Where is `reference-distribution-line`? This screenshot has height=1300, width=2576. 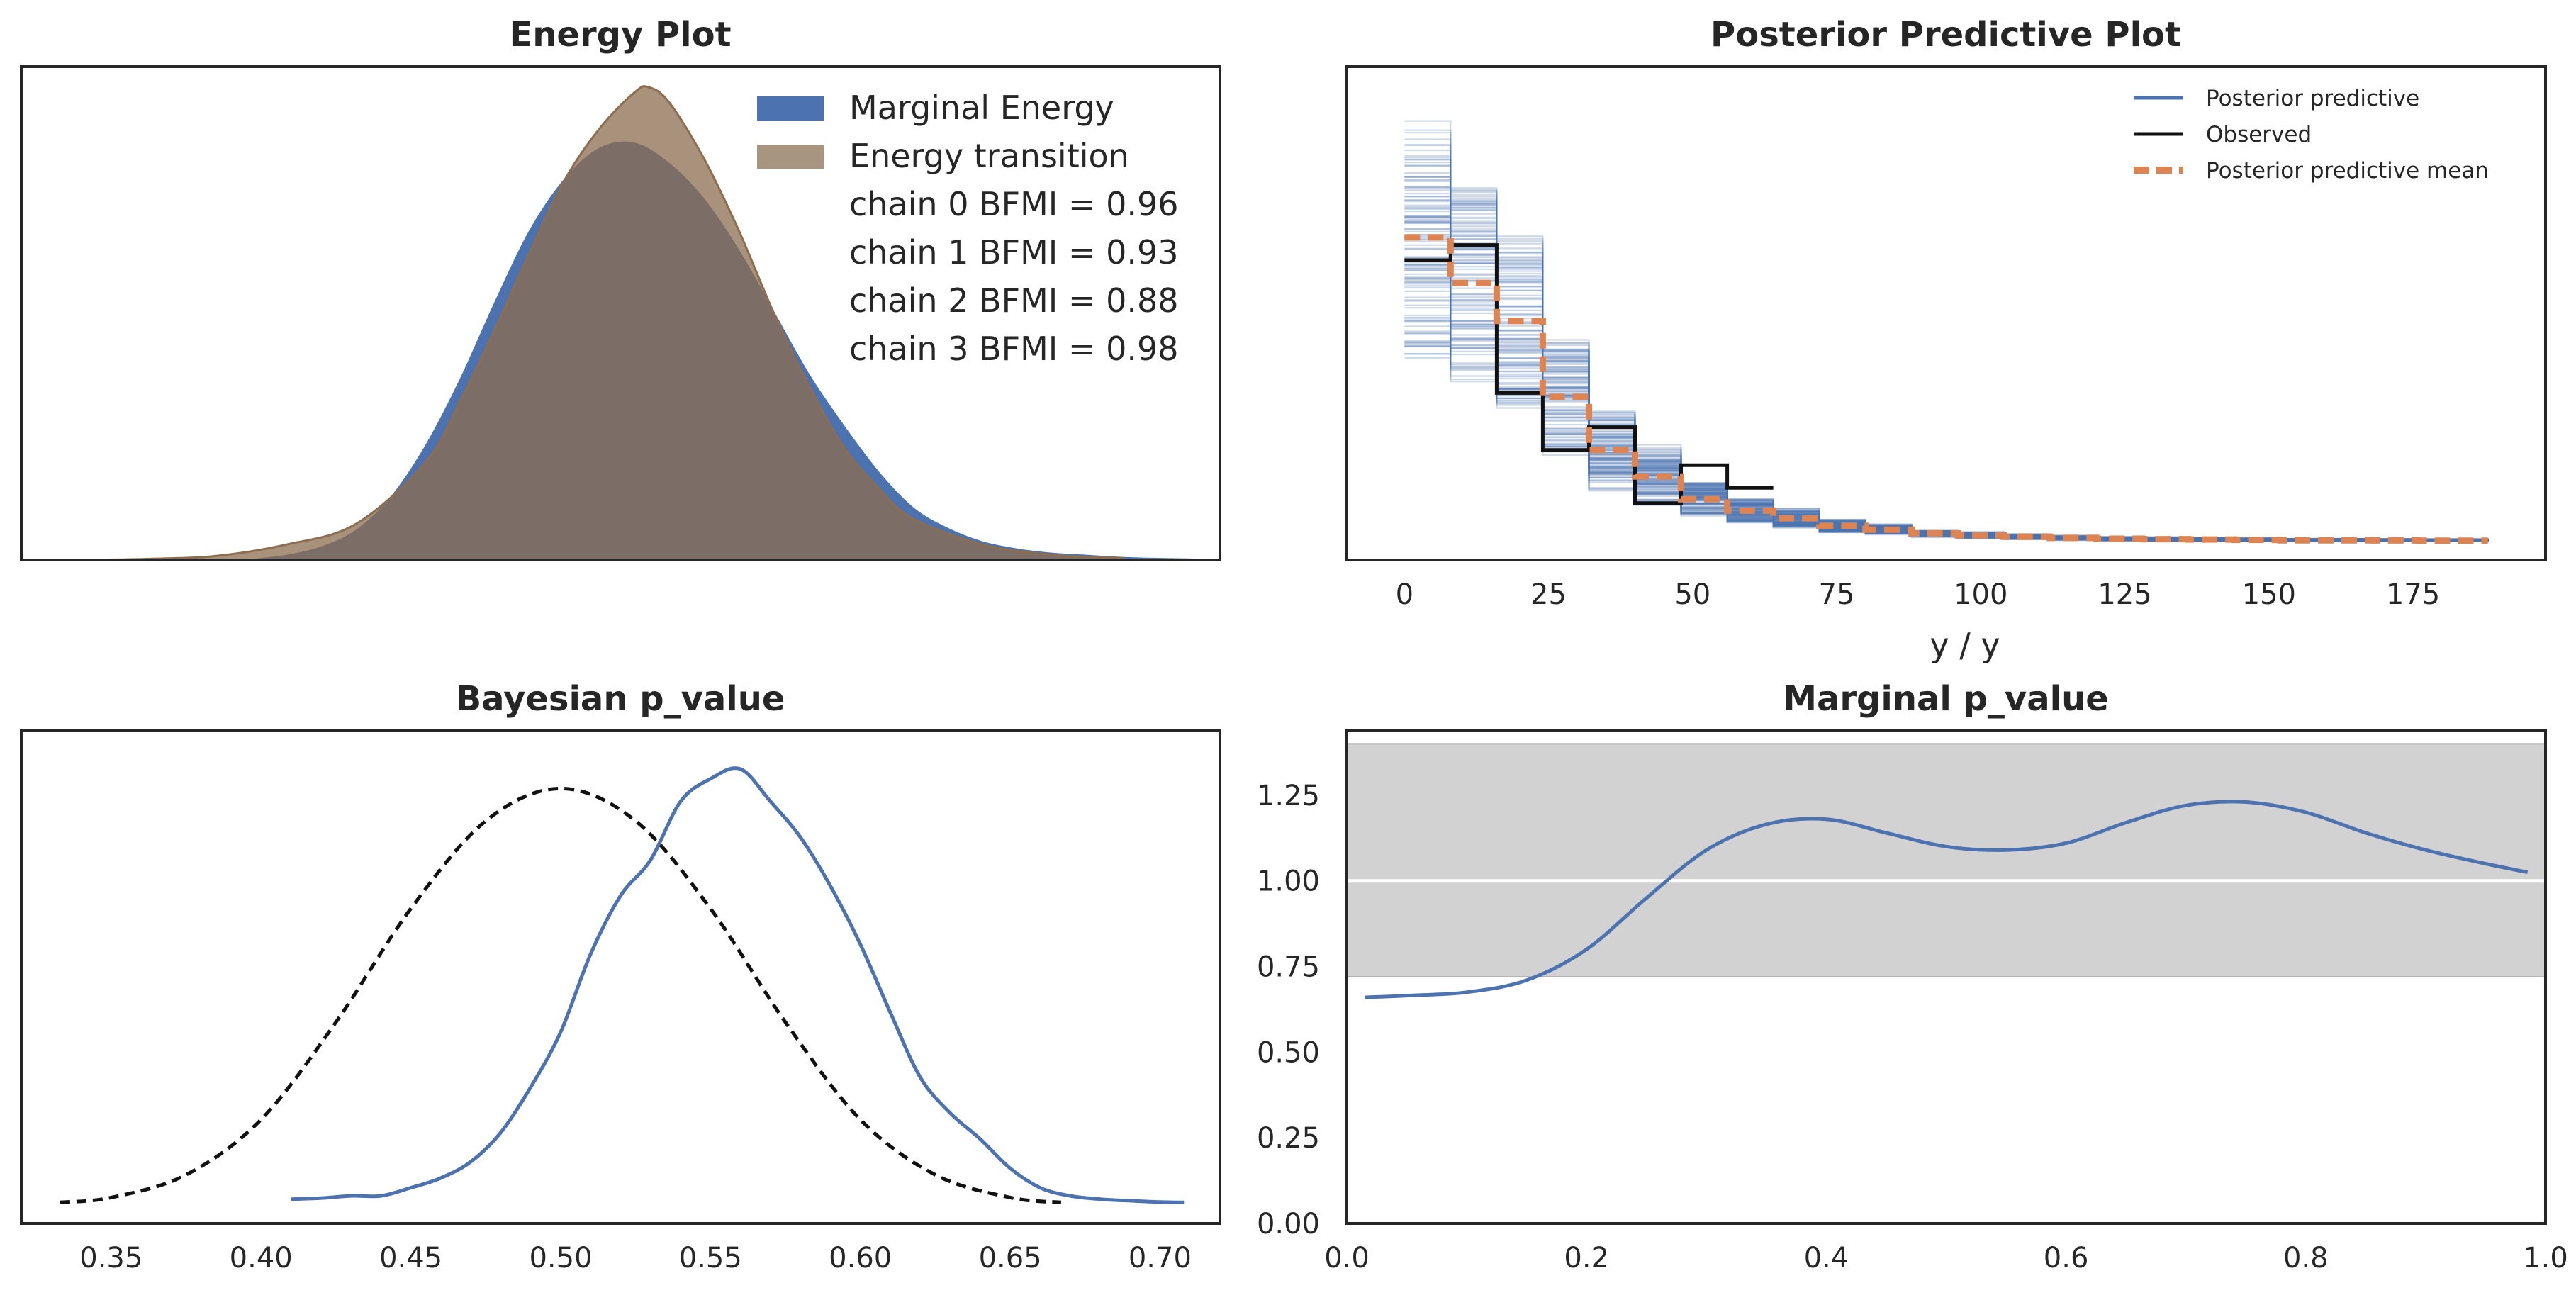 reference-distribution-line is located at coordinates (561, 995).